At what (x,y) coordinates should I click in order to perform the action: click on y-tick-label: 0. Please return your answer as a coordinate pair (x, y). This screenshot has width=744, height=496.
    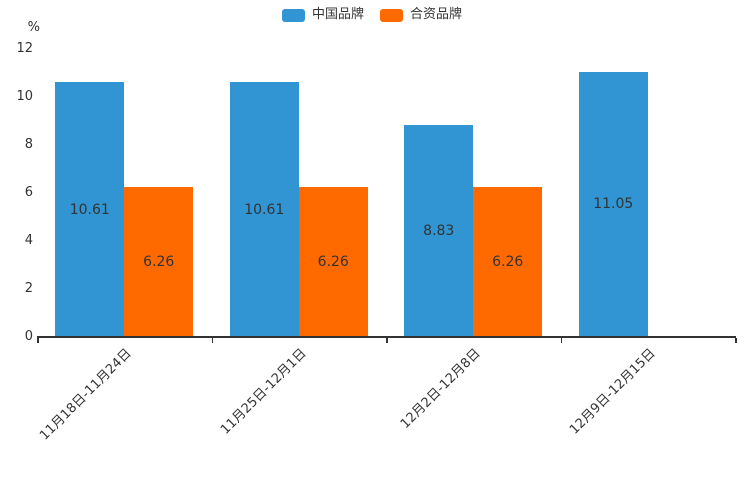
    Looking at the image, I should click on (28, 336).